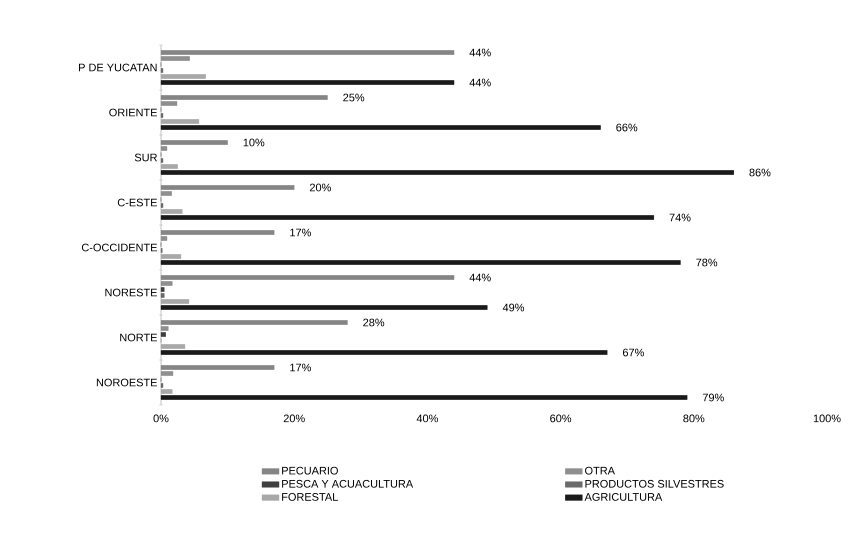 The height and width of the screenshot is (547, 851). What do you see at coordinates (118, 68) in the screenshot?
I see `y-tick-label: P DE YUCATAN` at bounding box center [118, 68].